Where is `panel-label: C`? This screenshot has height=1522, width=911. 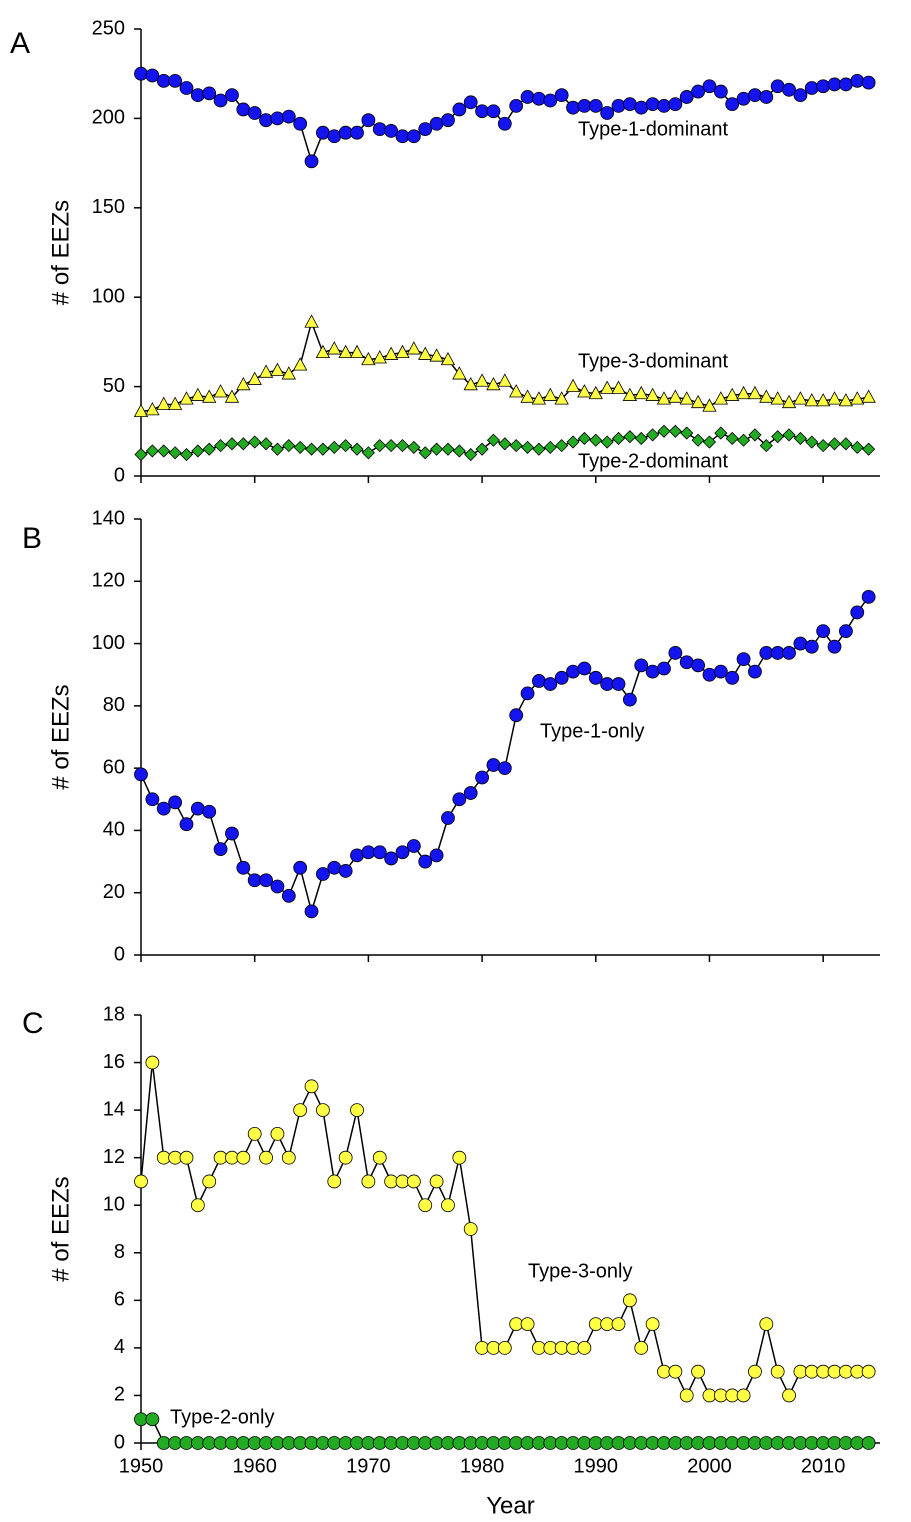 panel-label: C is located at coordinates (33, 1023).